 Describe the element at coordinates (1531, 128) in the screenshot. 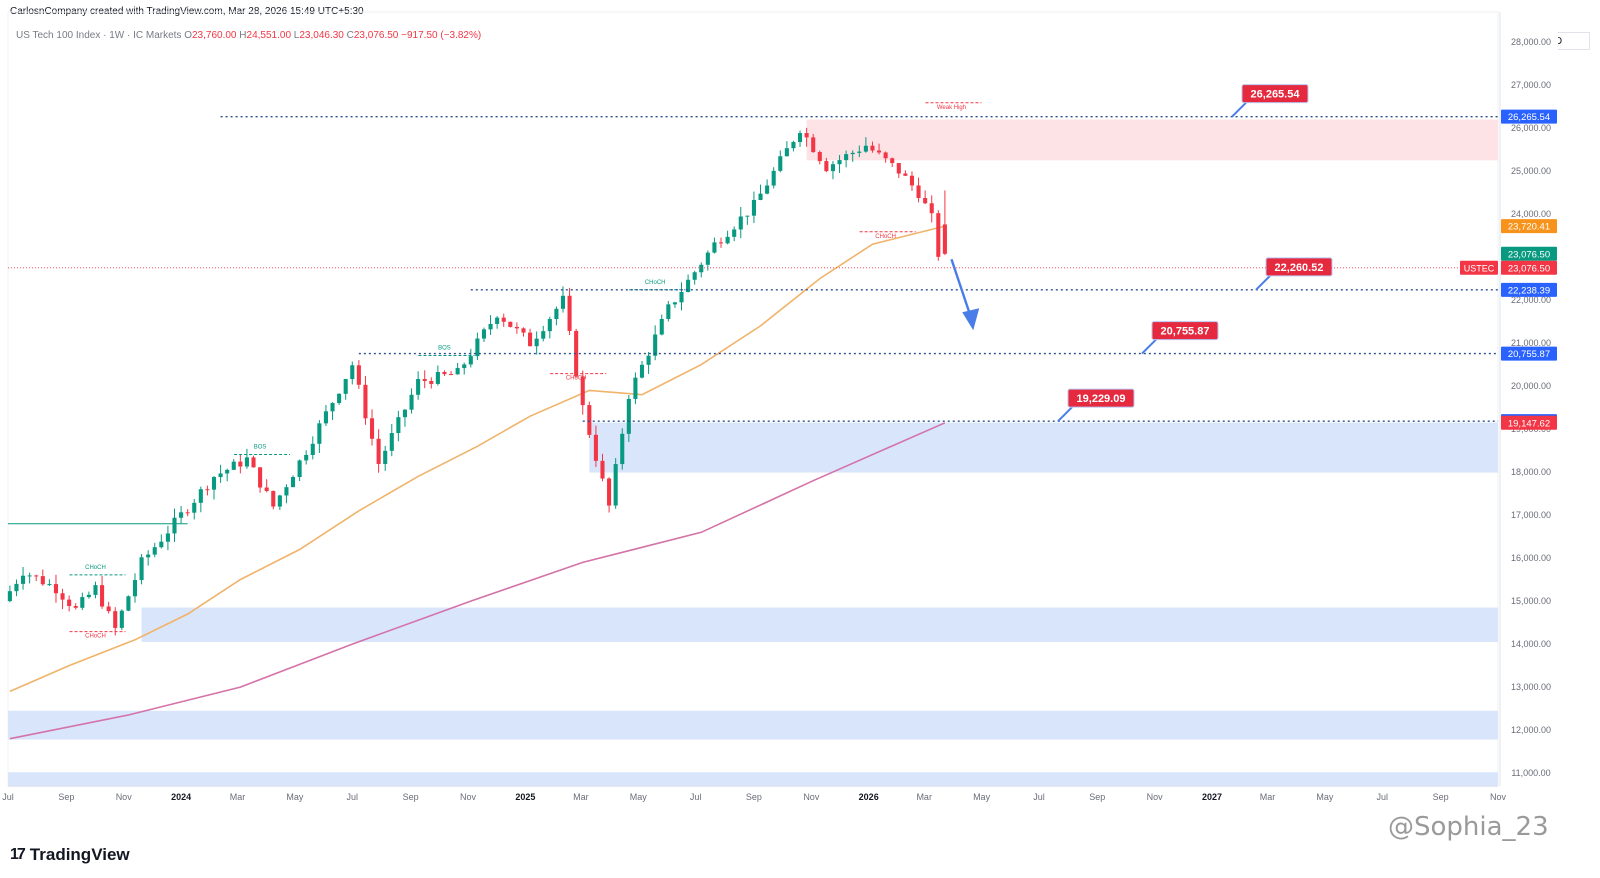

I see `price-tick: 26,000.00` at that location.